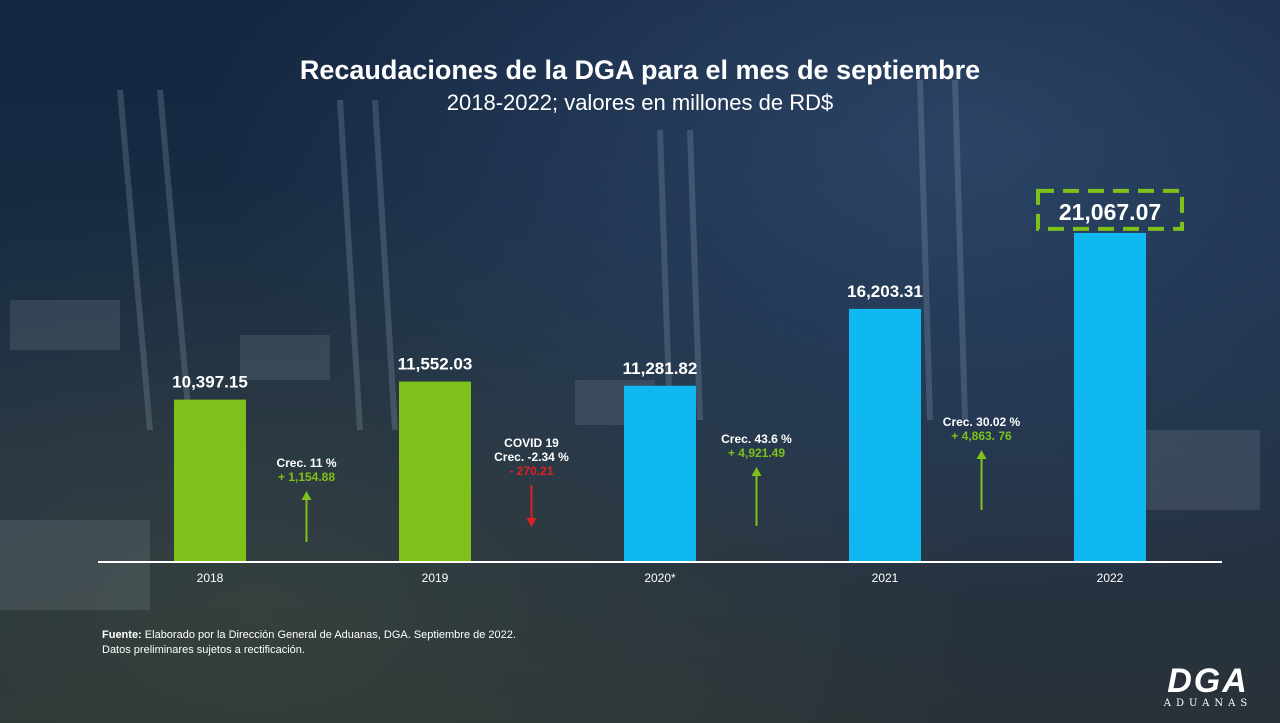 The height and width of the screenshot is (723, 1280). What do you see at coordinates (306, 477) in the screenshot?
I see `annotation-0-delta: + 1,154.88` at bounding box center [306, 477].